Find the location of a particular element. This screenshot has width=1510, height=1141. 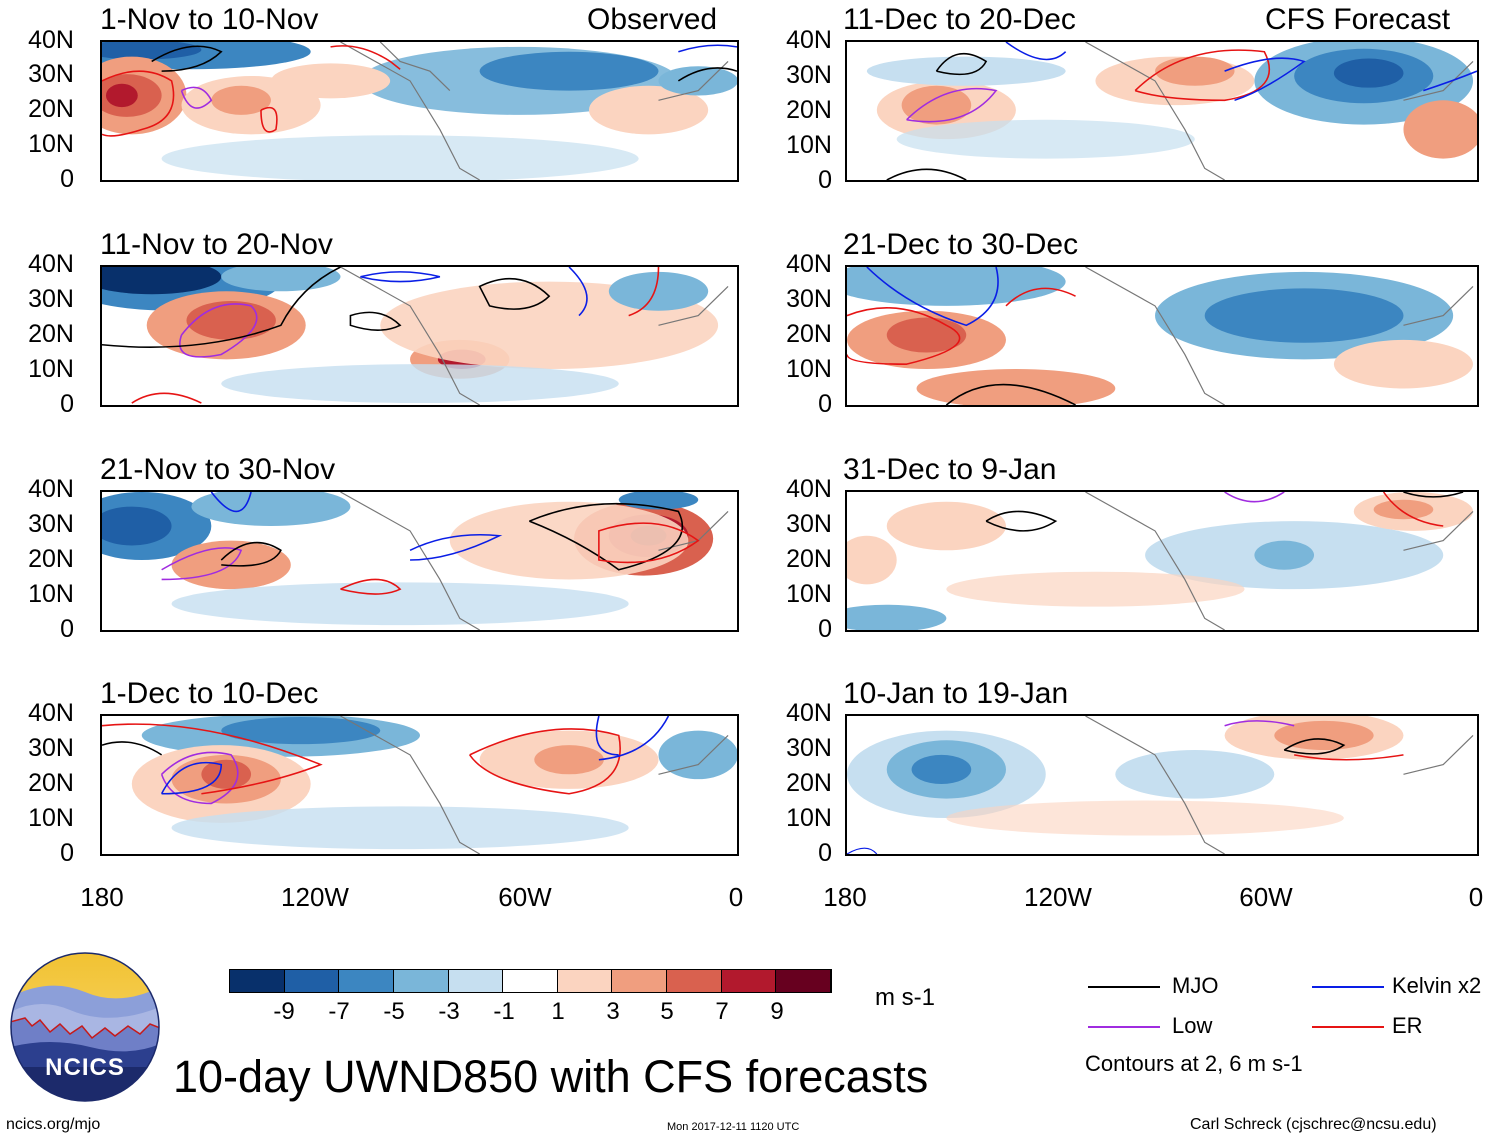

legend-swatch-mjo is located at coordinates (1124, 987).